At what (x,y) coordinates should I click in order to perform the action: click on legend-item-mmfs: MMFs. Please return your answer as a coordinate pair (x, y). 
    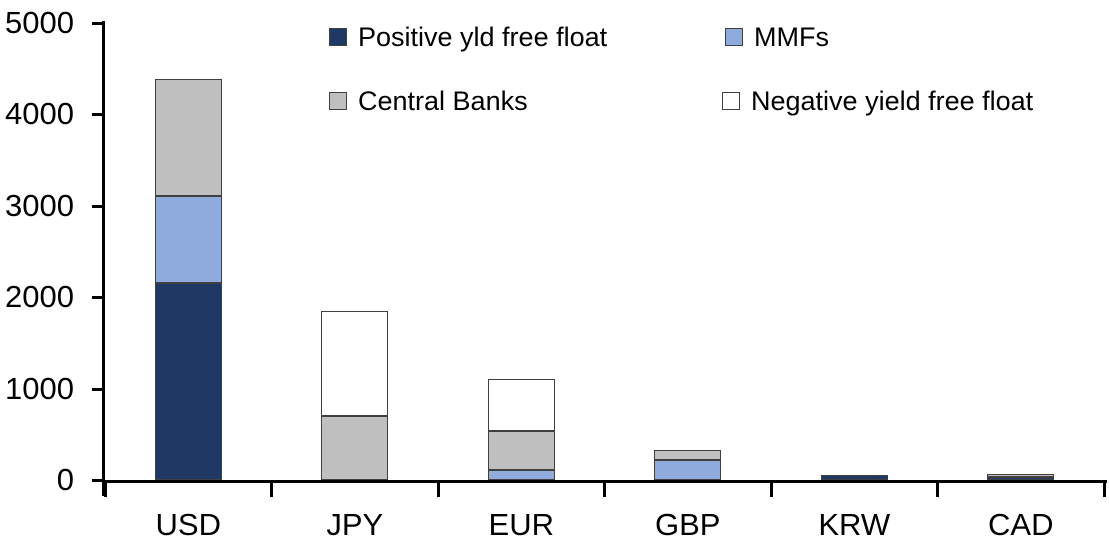
    Looking at the image, I should click on (777, 37).